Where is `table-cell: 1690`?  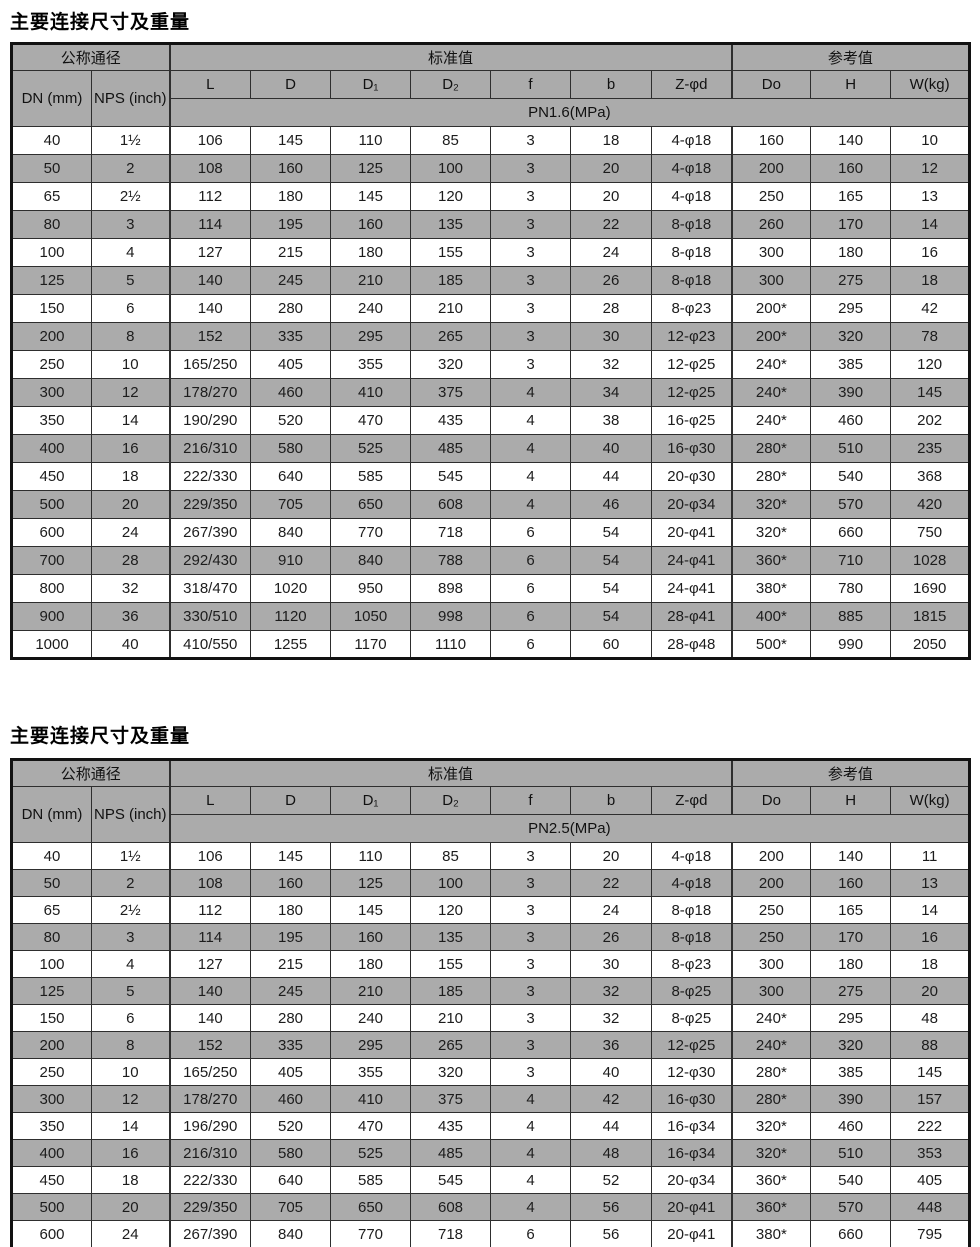
table-cell: 1690 is located at coordinates (930, 588).